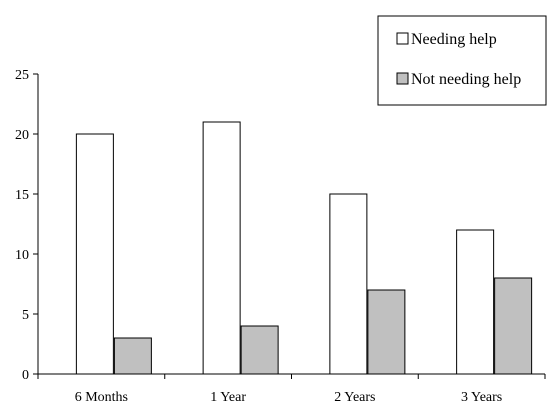 The width and height of the screenshot is (558, 406). I want to click on y-tick-label: 10, so click(22, 255).